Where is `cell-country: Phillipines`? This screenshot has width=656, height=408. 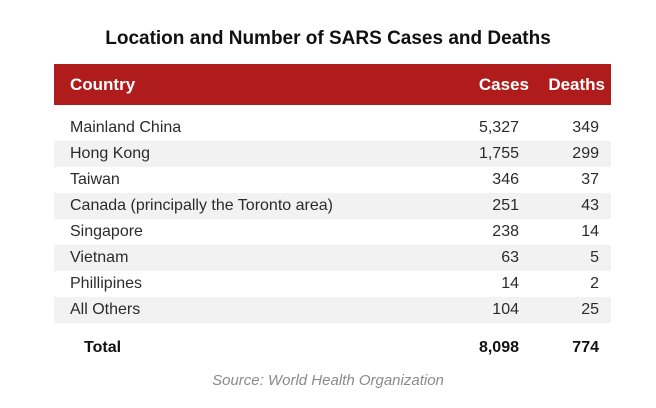 cell-country: Phillipines is located at coordinates (106, 283).